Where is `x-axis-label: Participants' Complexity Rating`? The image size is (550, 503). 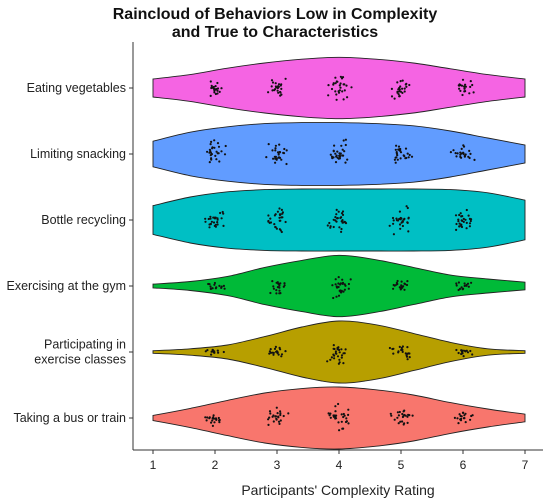
x-axis-label: Participants' Complexity Rating is located at coordinates (337, 490).